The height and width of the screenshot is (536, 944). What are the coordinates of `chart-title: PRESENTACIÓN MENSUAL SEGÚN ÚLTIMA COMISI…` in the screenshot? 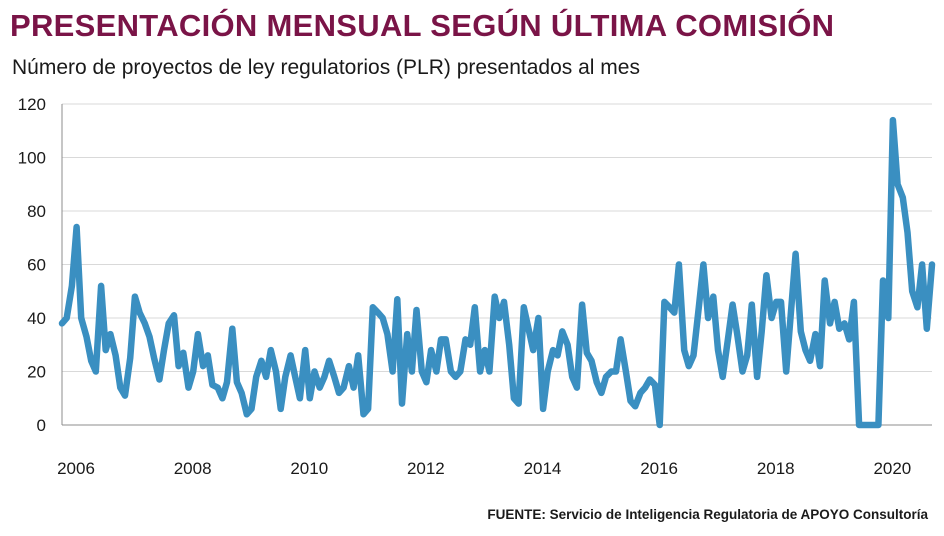 It's located at (422, 25).